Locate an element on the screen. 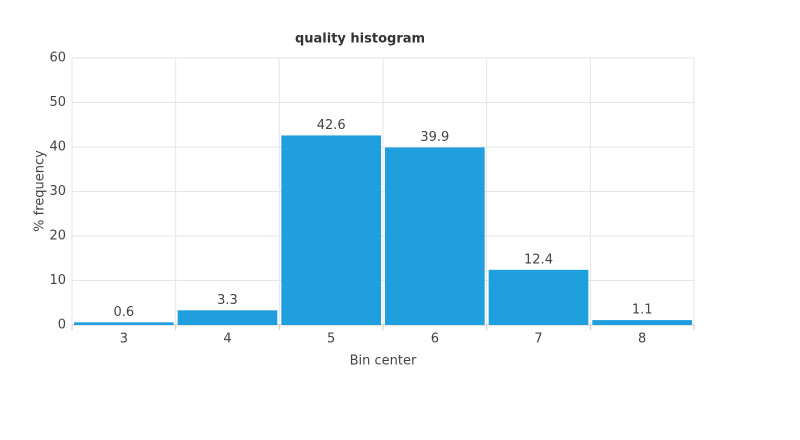  value-label: 12.4 is located at coordinates (538, 259).